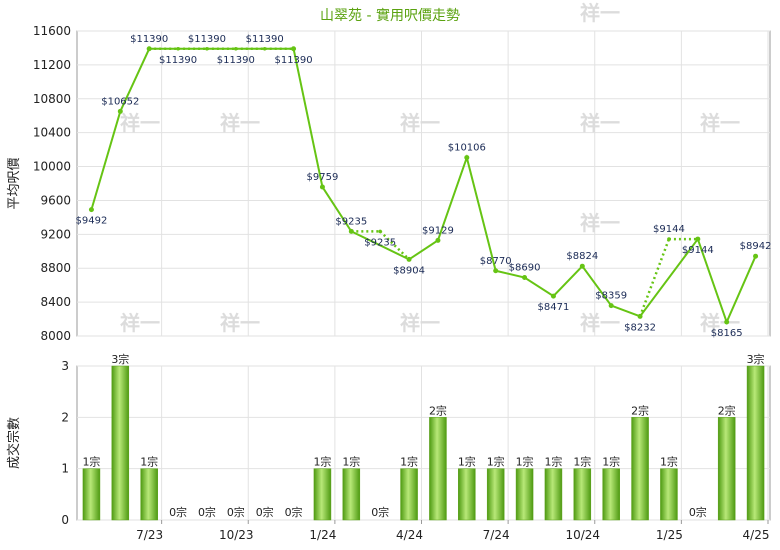 The width and height of the screenshot is (780, 550). What do you see at coordinates (409, 535) in the screenshot?
I see `x-tick-label: 4/24` at bounding box center [409, 535].